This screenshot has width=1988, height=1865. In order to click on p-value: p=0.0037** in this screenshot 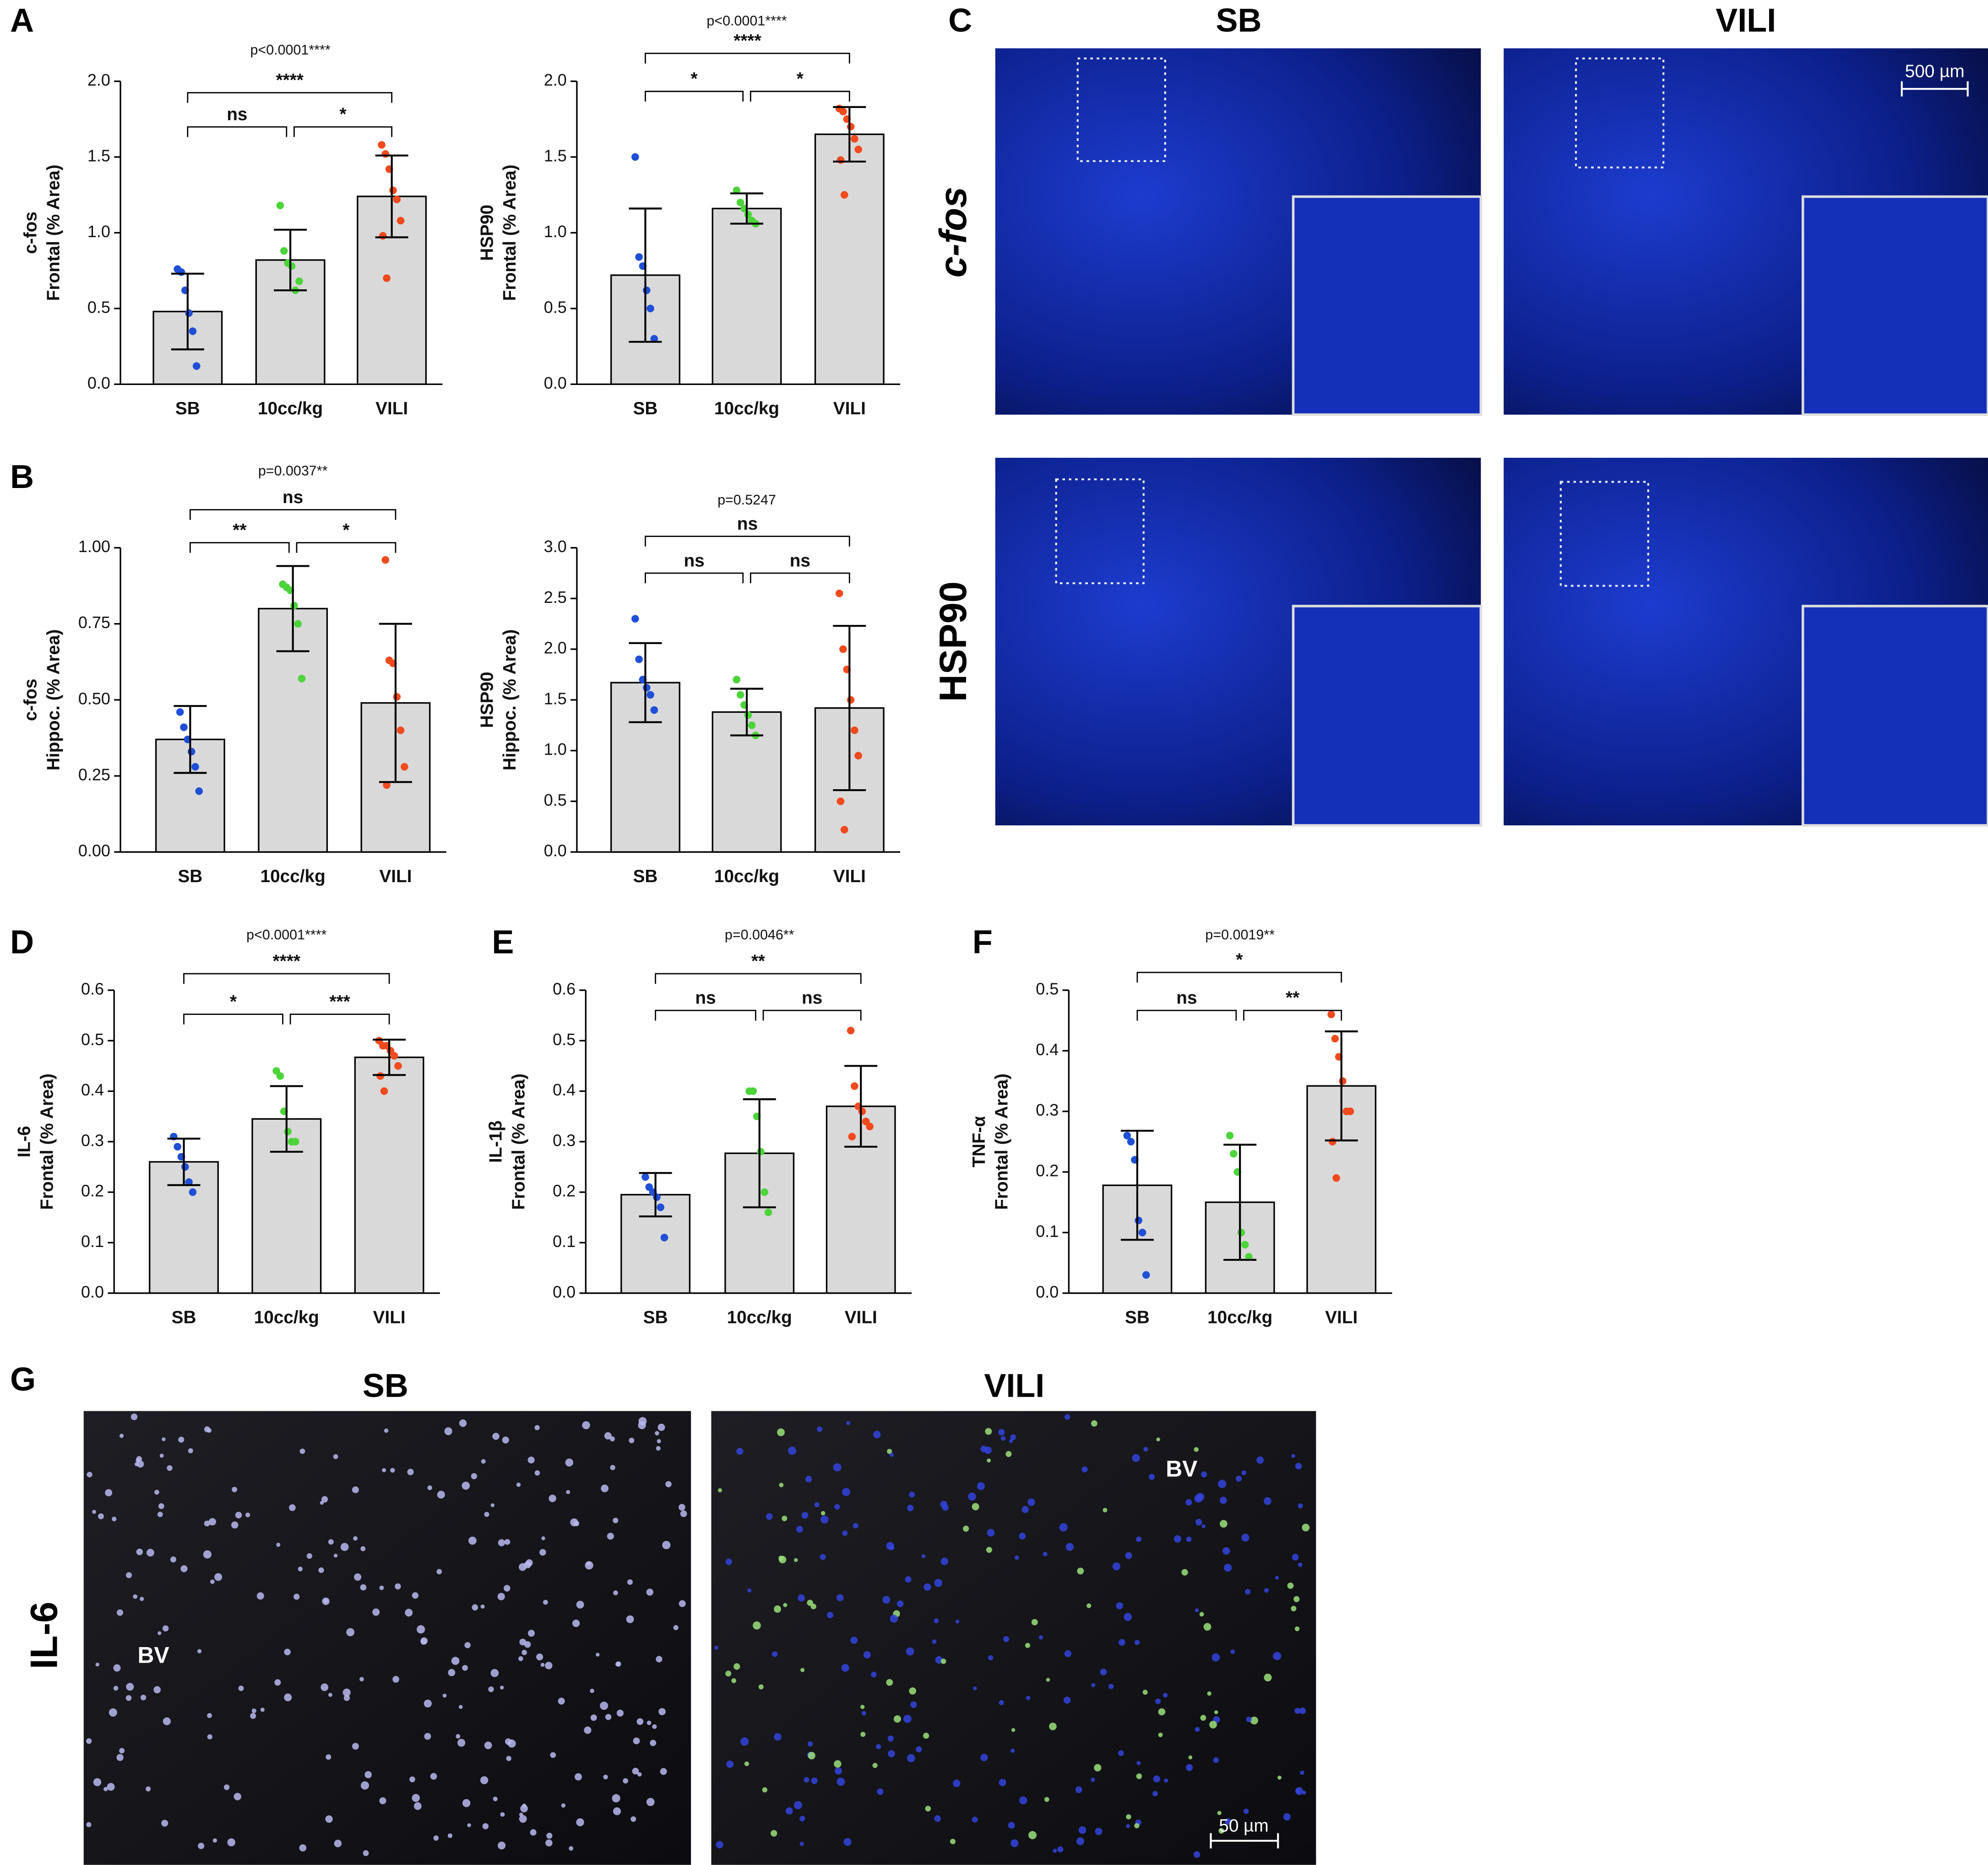, I will do `click(293, 470)`.